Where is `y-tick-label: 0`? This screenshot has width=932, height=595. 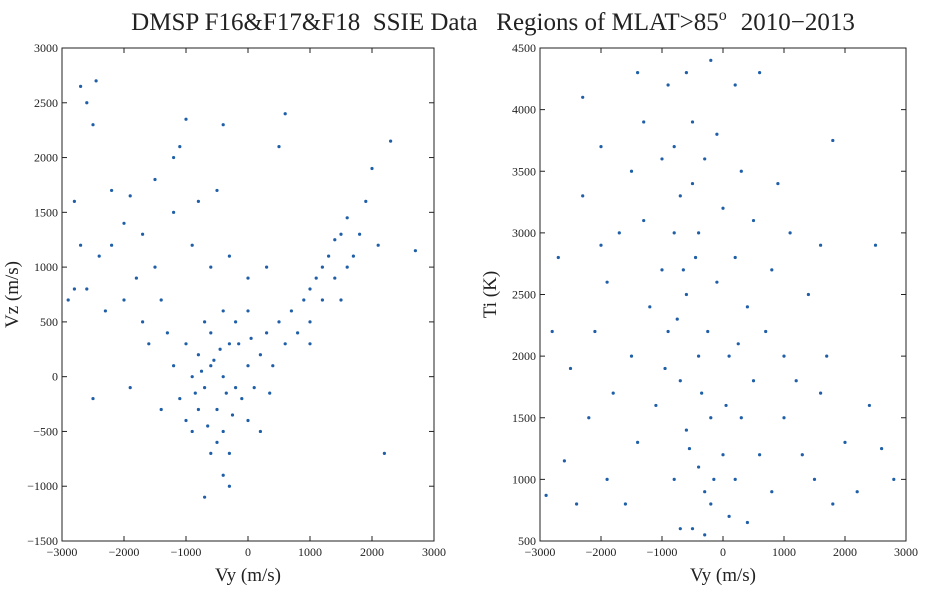 y-tick-label: 0 is located at coordinates (55, 377).